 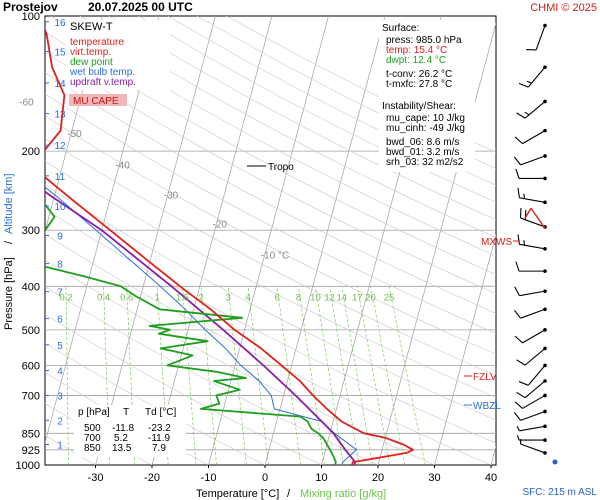 What do you see at coordinates (425, 162) in the screenshot?
I see `srh-03-value: srh_03: 32 m2/s2` at bounding box center [425, 162].